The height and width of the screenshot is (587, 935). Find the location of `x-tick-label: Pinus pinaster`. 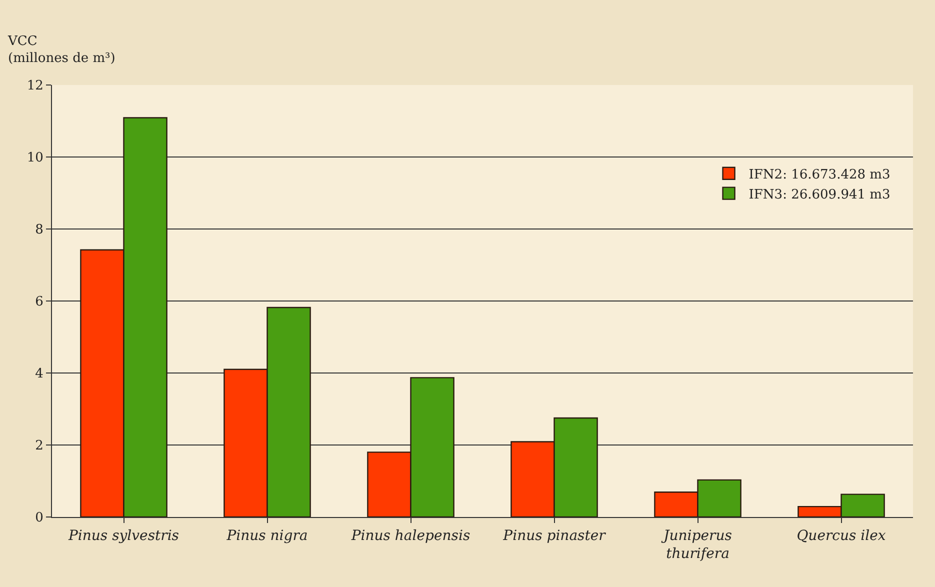

x-tick-label: Pinus pinaster is located at coordinates (554, 536).